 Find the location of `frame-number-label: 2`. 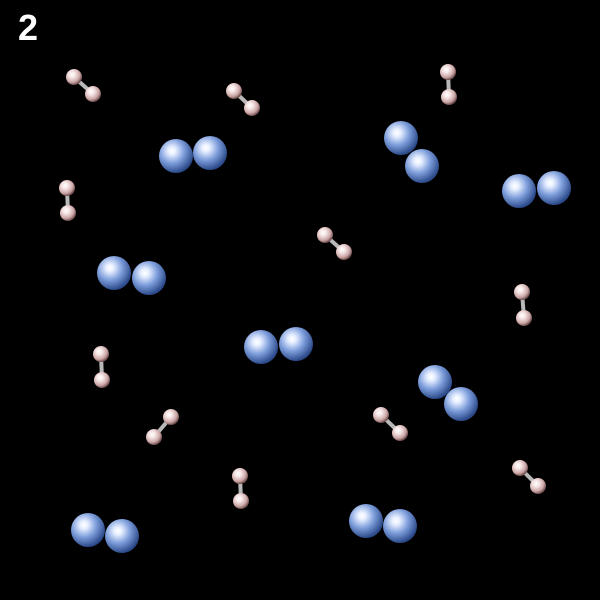

frame-number-label: 2 is located at coordinates (28, 27).